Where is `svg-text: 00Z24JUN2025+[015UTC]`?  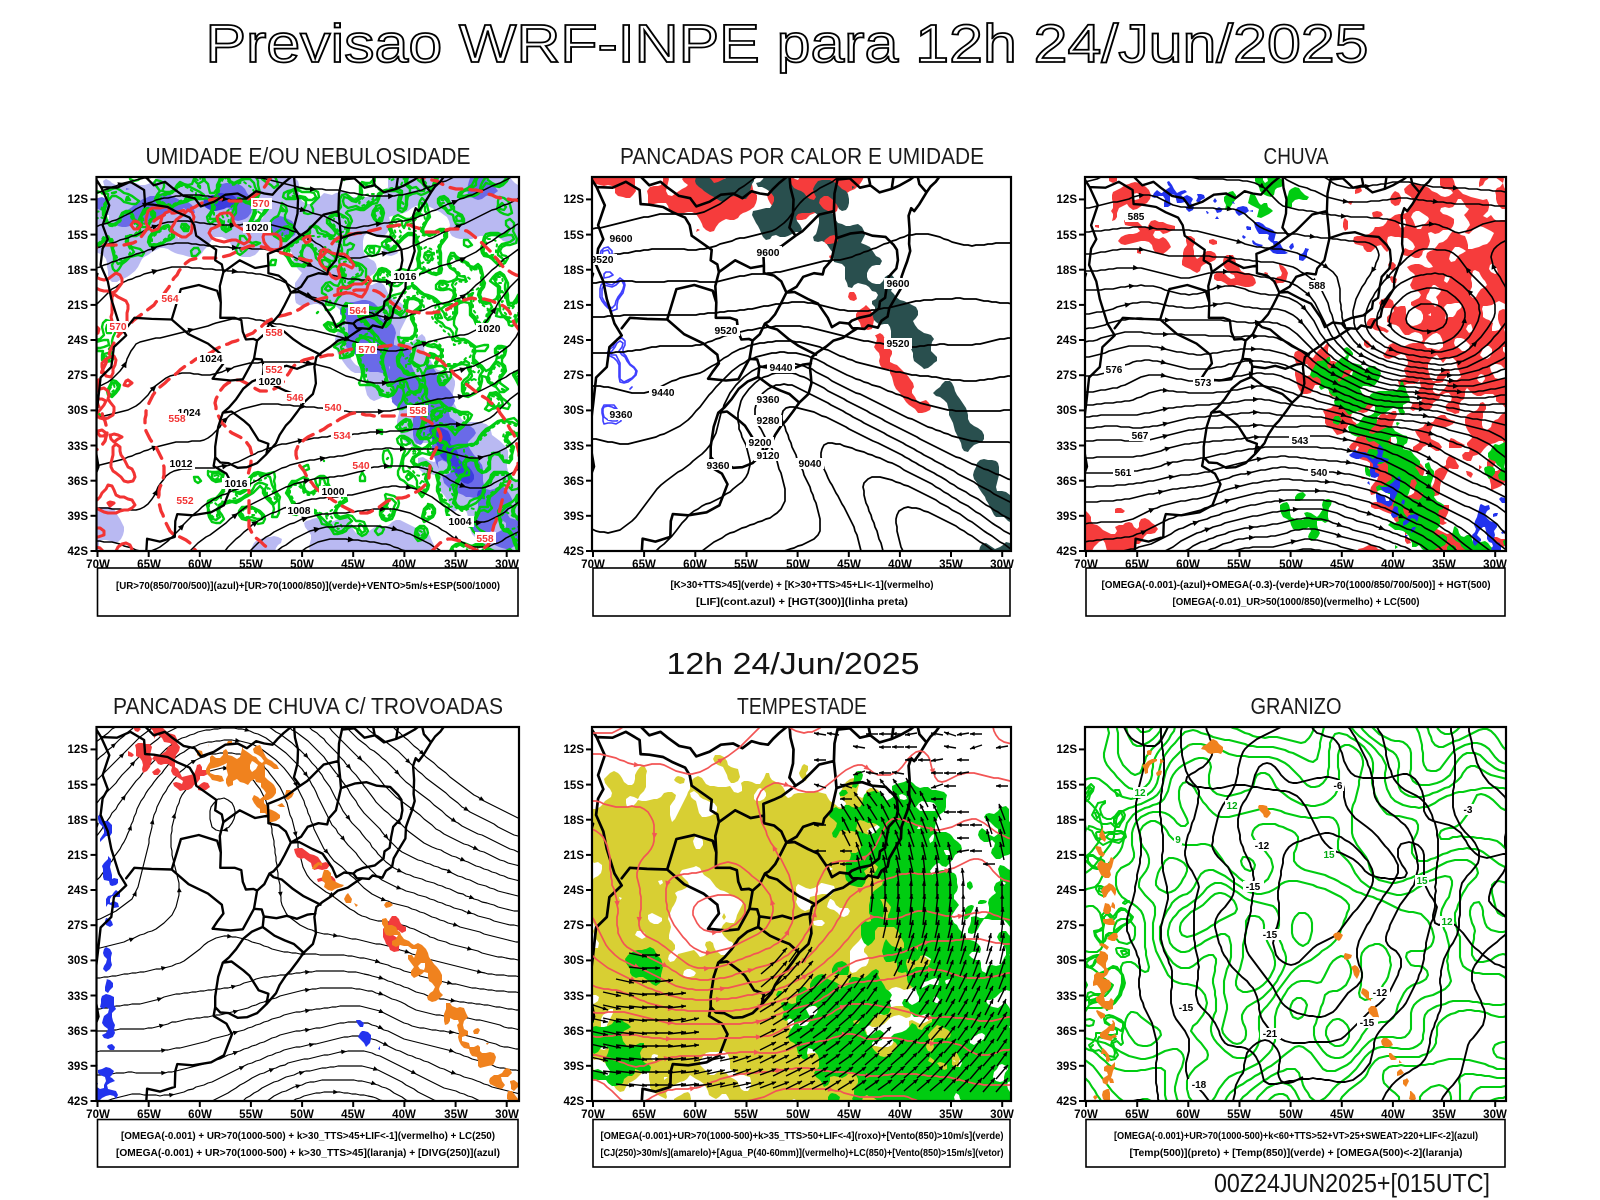
svg-text: 00Z24JUN2025+[015UTC] is located at coordinates (1352, 1183).